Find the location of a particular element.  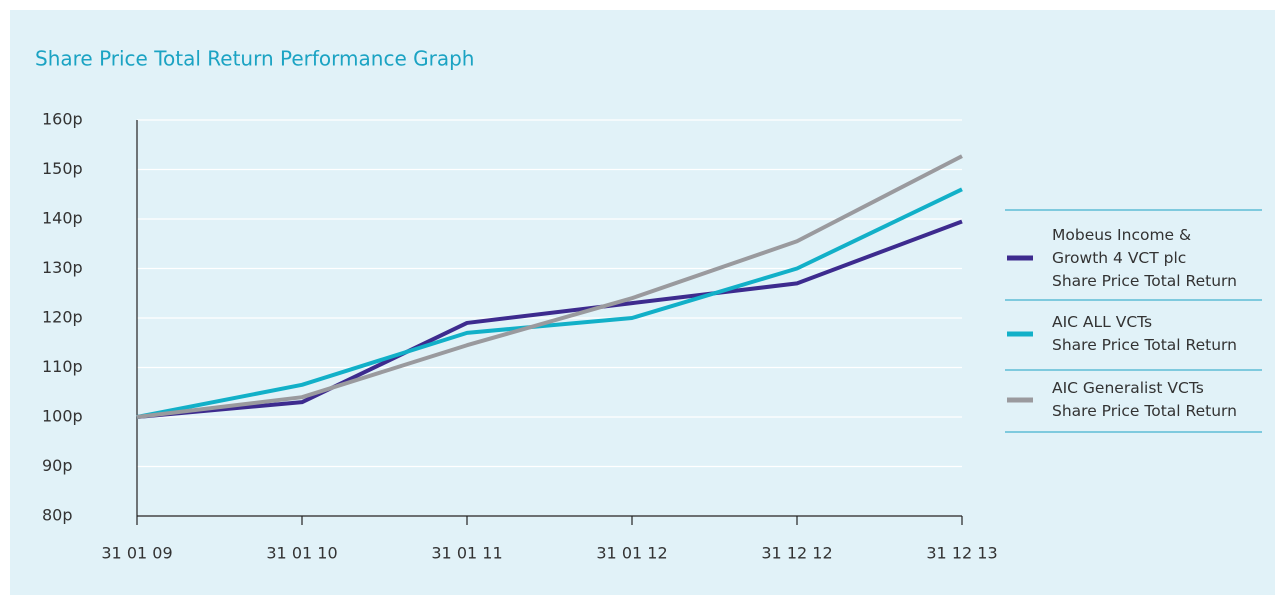

x-tick-label: 31 01 12 is located at coordinates (631, 553).